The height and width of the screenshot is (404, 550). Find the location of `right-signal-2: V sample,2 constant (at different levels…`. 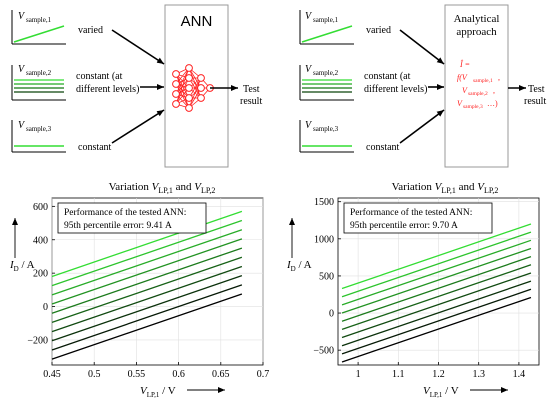

right-signal-2: V sample,2 constant (at different levels… is located at coordinates (363, 82).